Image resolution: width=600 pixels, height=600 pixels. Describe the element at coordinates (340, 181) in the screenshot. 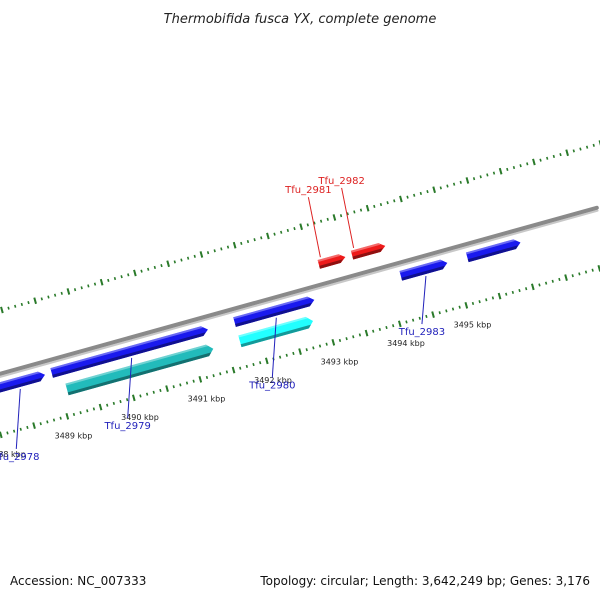

I see `gene-label-tfu-2982: Tfu_2982` at that location.